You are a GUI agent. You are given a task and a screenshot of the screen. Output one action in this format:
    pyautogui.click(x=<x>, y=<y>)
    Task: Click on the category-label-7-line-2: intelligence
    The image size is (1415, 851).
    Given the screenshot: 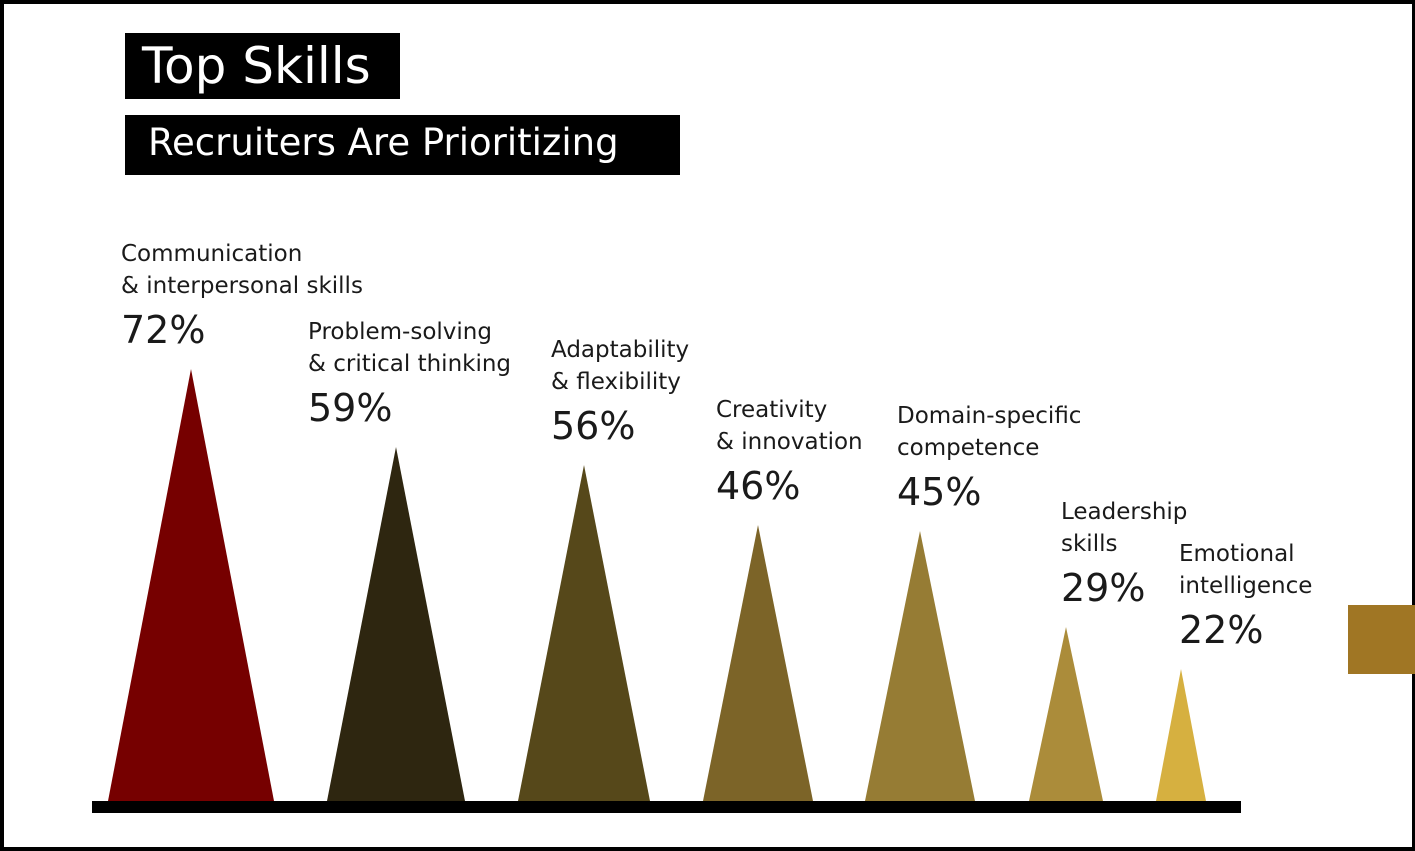 What is the action you would take?
    pyautogui.click(x=1245, y=586)
    